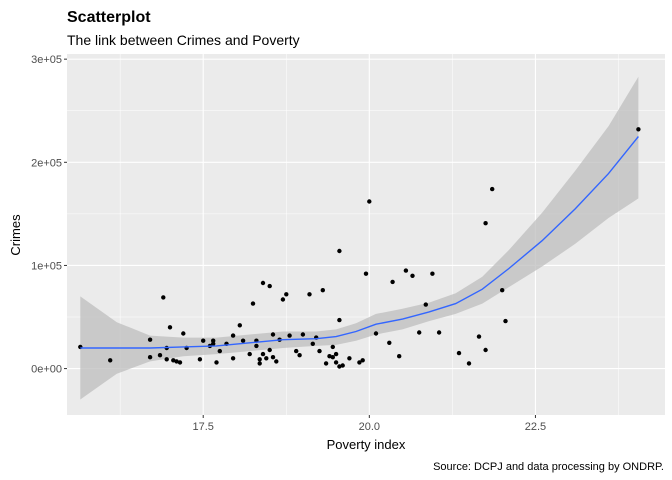 The height and width of the screenshot is (480, 672). I want to click on x-tick-label: 20.0, so click(369, 427).